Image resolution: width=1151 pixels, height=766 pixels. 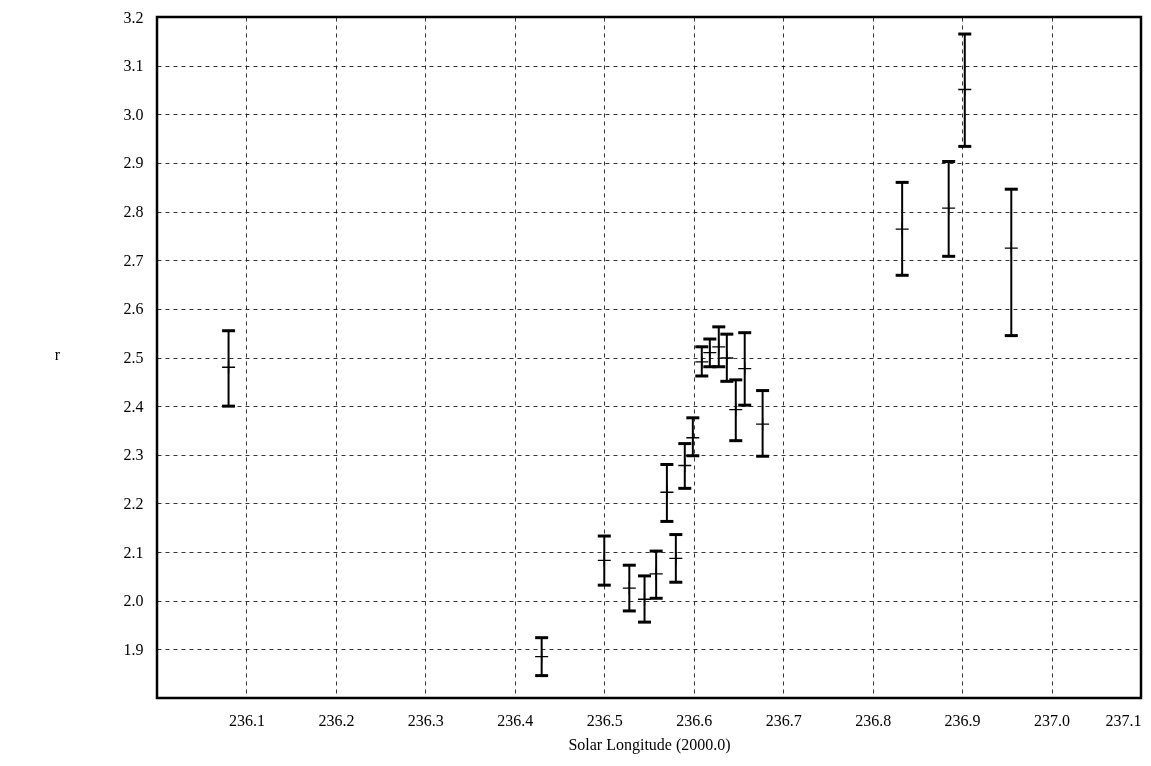 I want to click on y-tick-label: 2.3, so click(x=133, y=455).